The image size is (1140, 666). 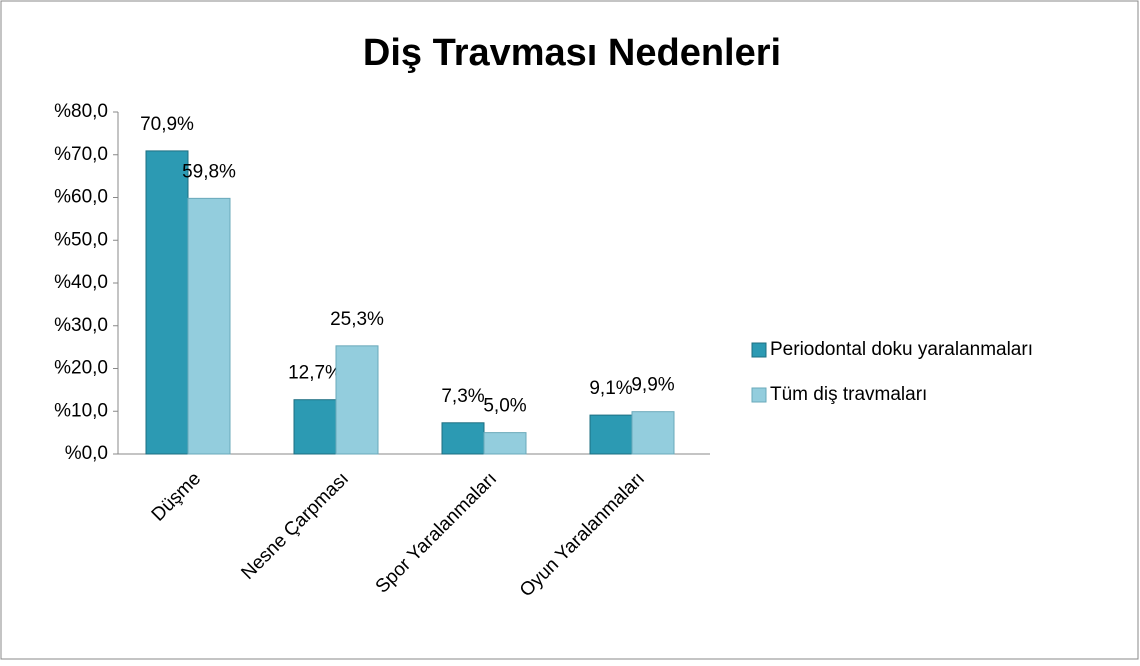 What do you see at coordinates (315, 373) in the screenshot?
I see `value-label: 12,7%` at bounding box center [315, 373].